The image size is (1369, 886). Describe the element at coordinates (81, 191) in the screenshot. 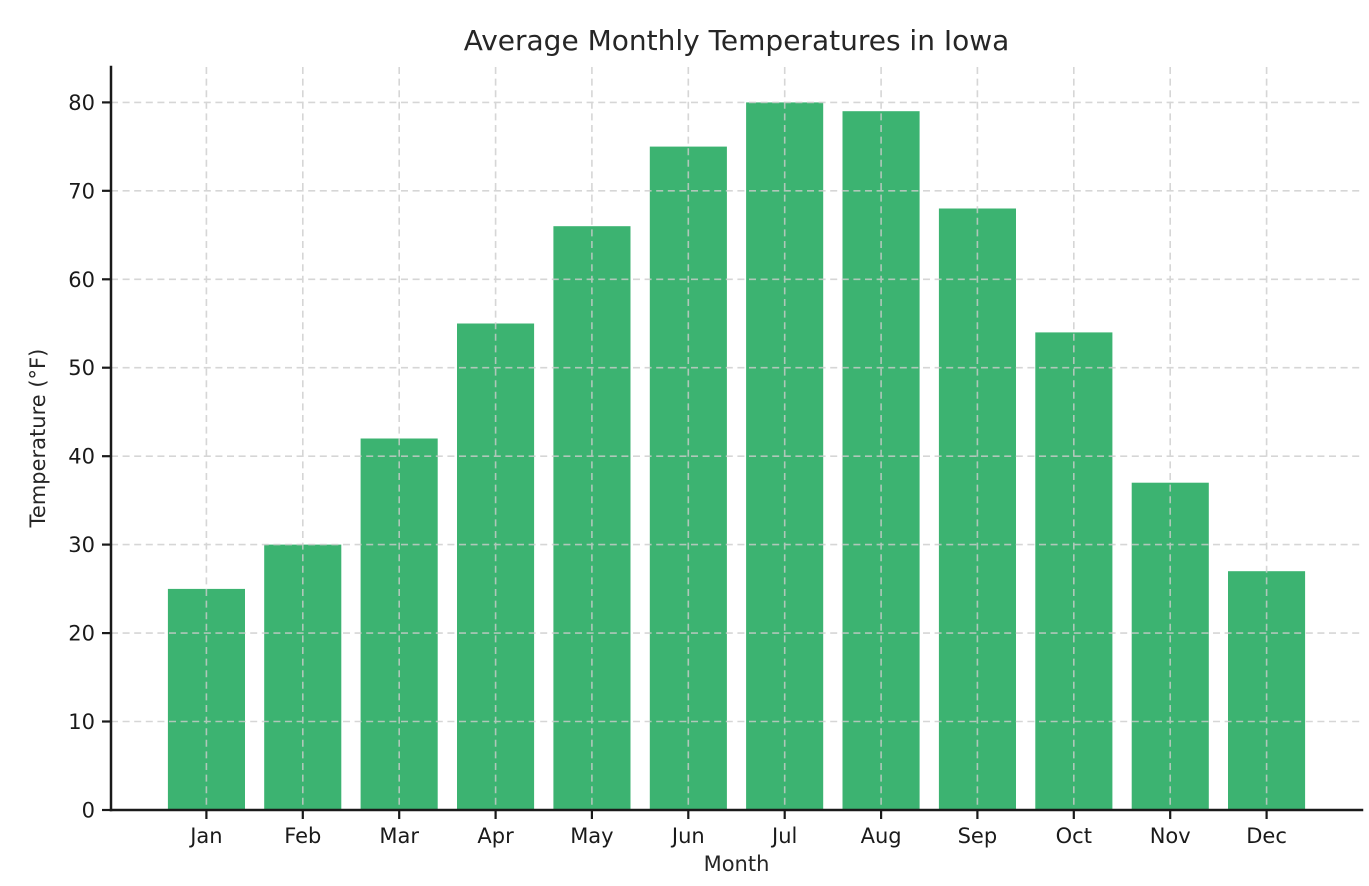

I see `y-tick-label-70: 70` at that location.